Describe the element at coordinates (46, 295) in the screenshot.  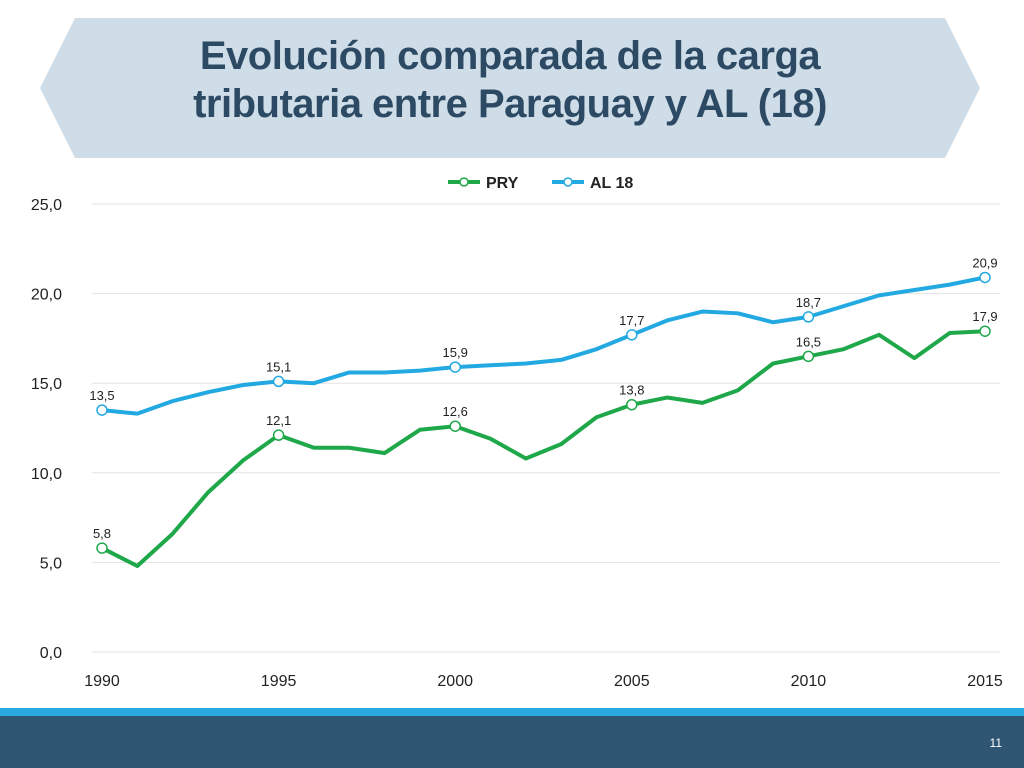
I see `y-tick-label: 20,0` at that location.